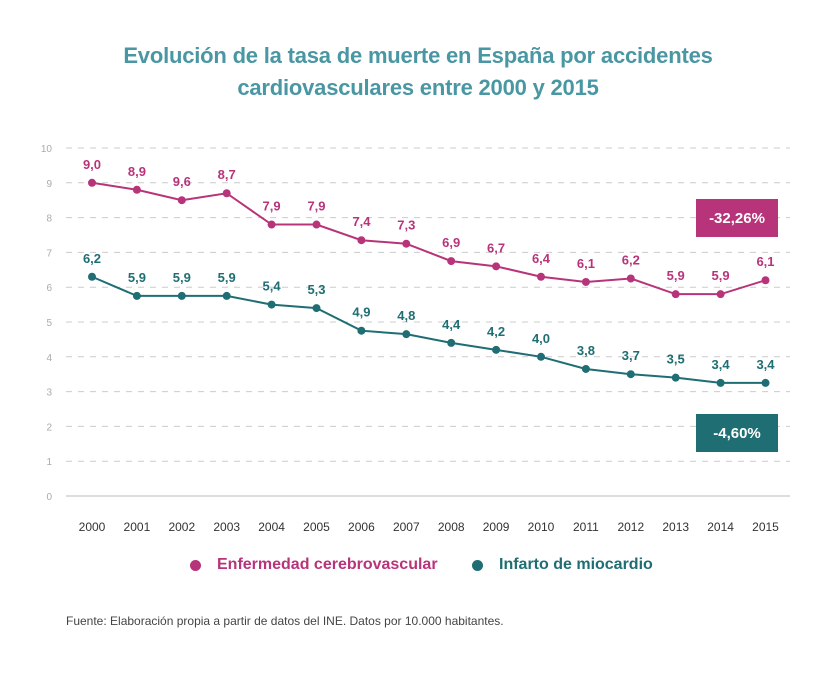  I want to click on x-tick-label: 2012, so click(630, 527).